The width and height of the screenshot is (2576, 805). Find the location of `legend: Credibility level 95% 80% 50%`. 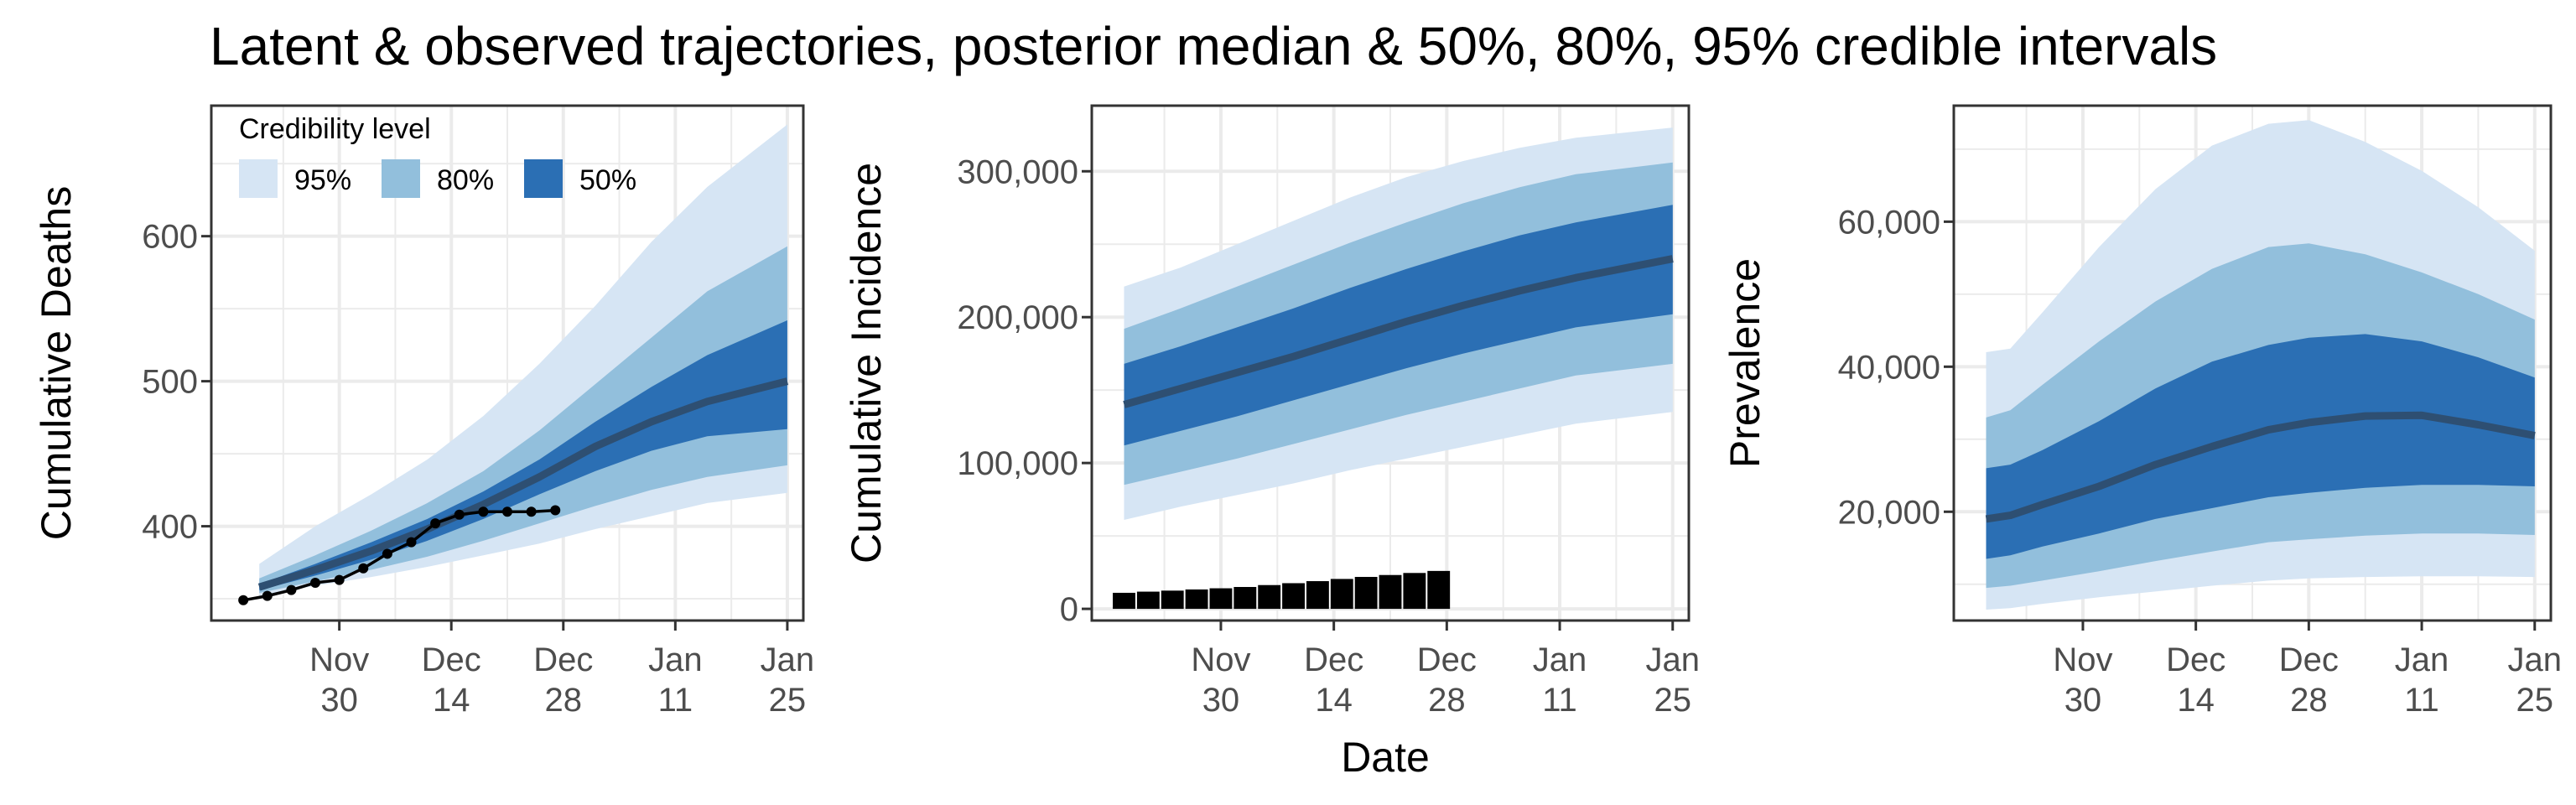

legend: Credibility level 95% 80% 50% is located at coordinates (437, 155).